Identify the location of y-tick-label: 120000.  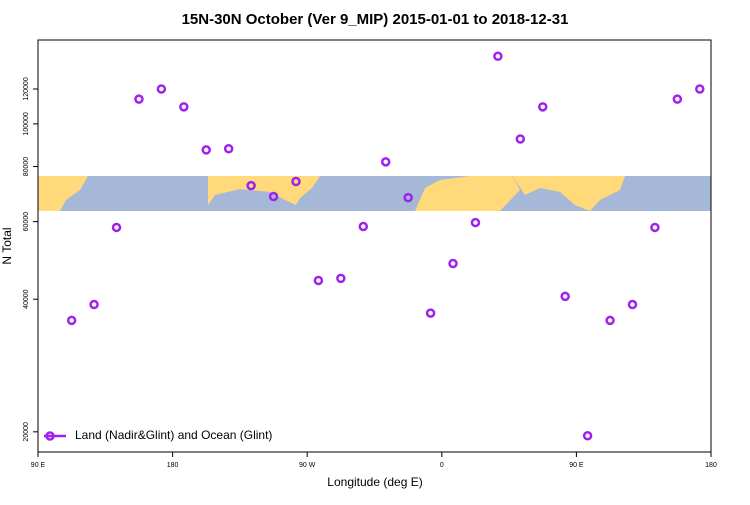
(26, 88).